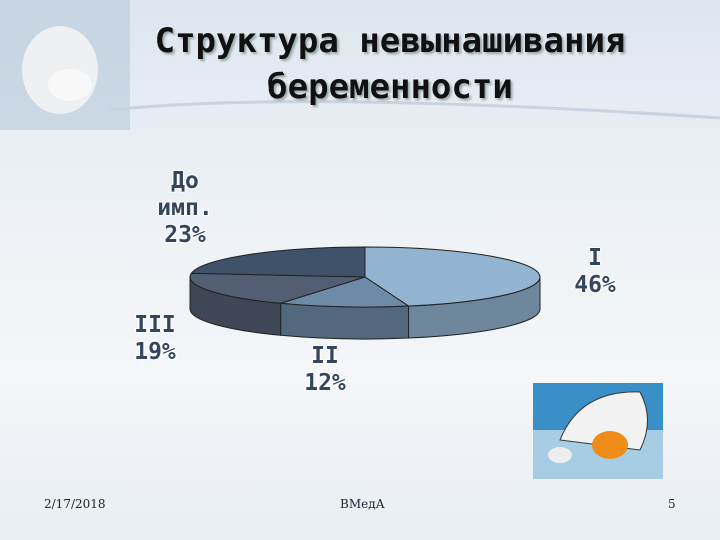  I want to click on value-label: 12%, so click(325, 383).